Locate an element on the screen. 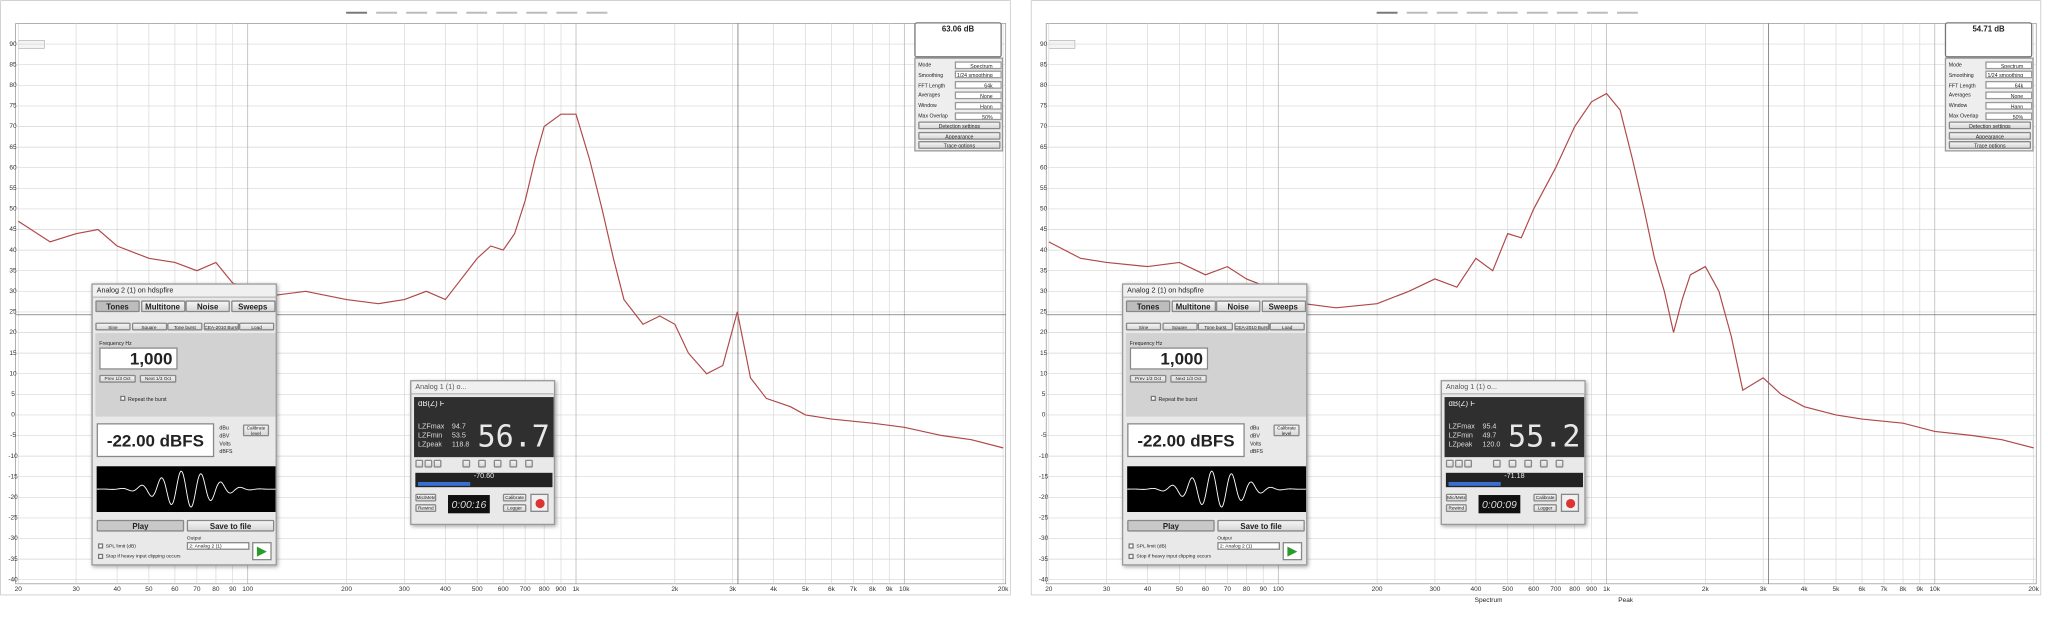 This screenshot has width=2048, height=617. waveform-line is located at coordinates (1217, 489).